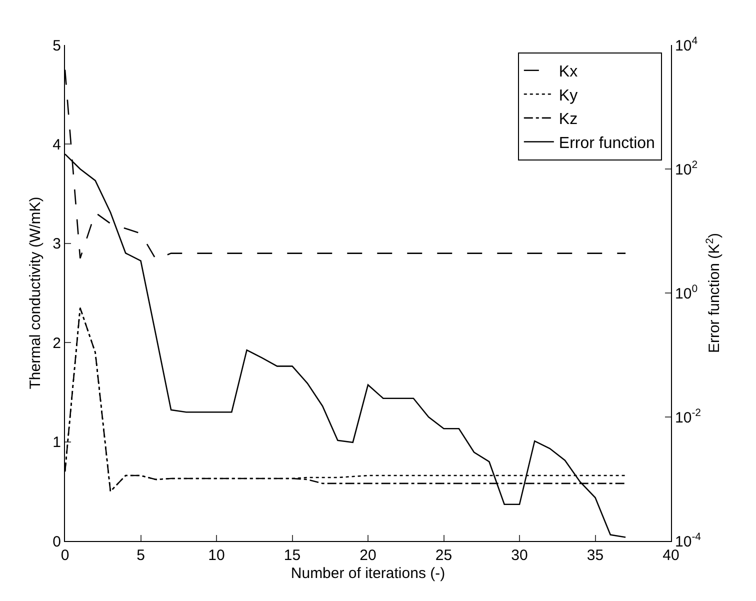 The image size is (756, 601). Describe the element at coordinates (56, 244) in the screenshot. I see `y-tick-label: 3` at that location.